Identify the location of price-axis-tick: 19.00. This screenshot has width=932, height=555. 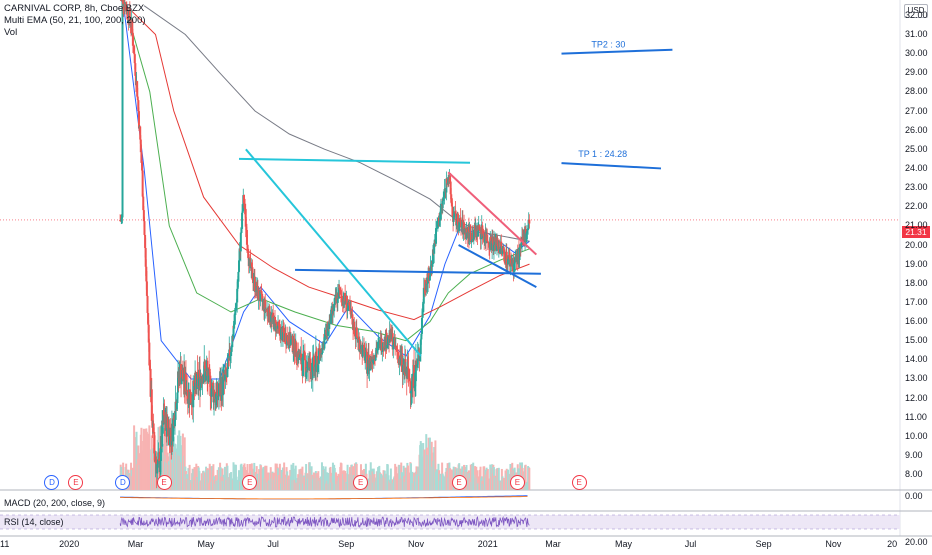
(916, 263).